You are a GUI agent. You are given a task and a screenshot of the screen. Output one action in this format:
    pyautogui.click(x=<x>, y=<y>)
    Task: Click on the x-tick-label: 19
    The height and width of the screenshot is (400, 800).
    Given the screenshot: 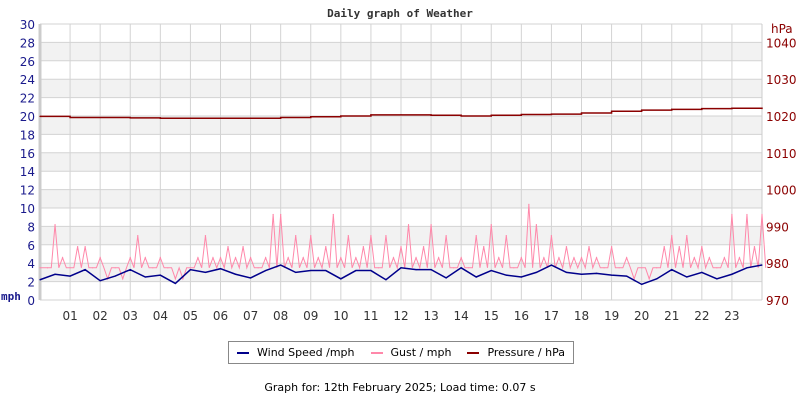 What is the action you would take?
    pyautogui.click(x=611, y=316)
    